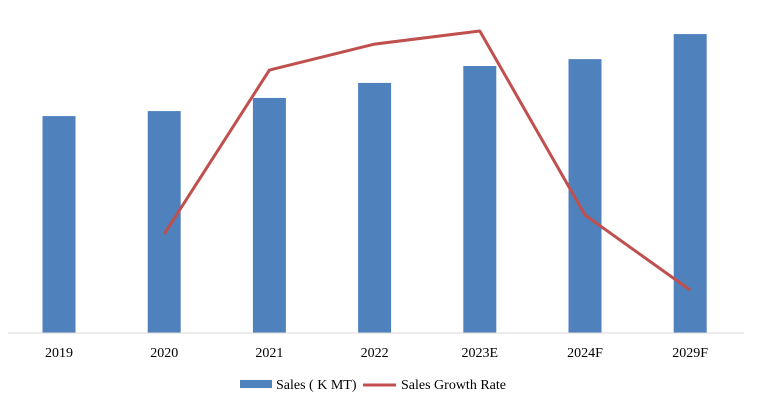  Describe the element at coordinates (59, 224) in the screenshot. I see `bar-2019` at that location.